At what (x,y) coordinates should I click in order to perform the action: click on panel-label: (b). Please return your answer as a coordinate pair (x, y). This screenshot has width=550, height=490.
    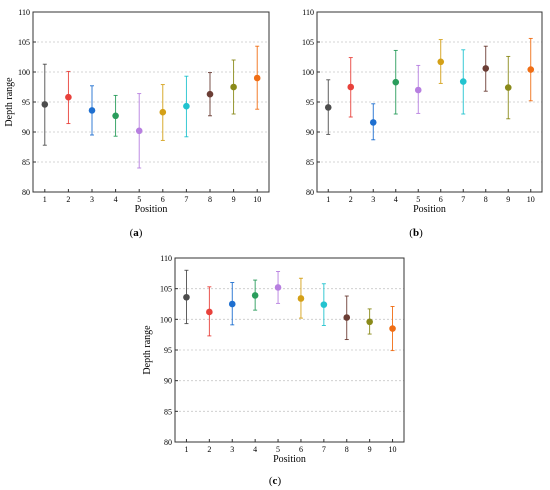
    Looking at the image, I should click on (416, 233).